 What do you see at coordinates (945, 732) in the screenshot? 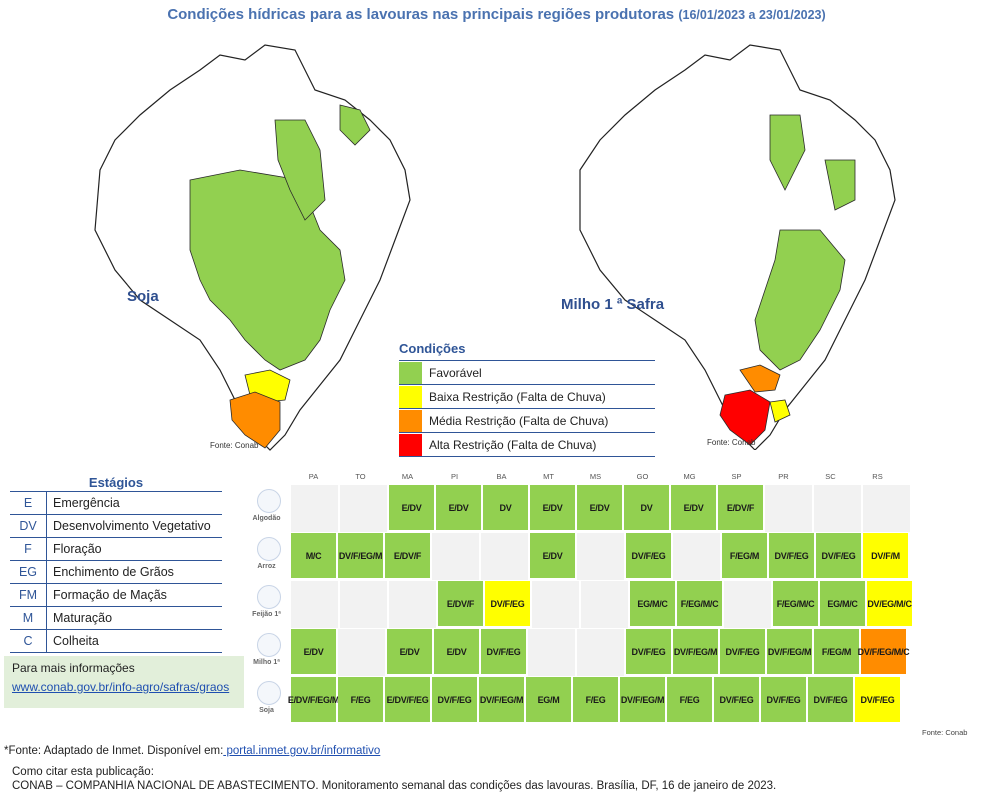
I see `table-source: Fonte: Conab` at bounding box center [945, 732].